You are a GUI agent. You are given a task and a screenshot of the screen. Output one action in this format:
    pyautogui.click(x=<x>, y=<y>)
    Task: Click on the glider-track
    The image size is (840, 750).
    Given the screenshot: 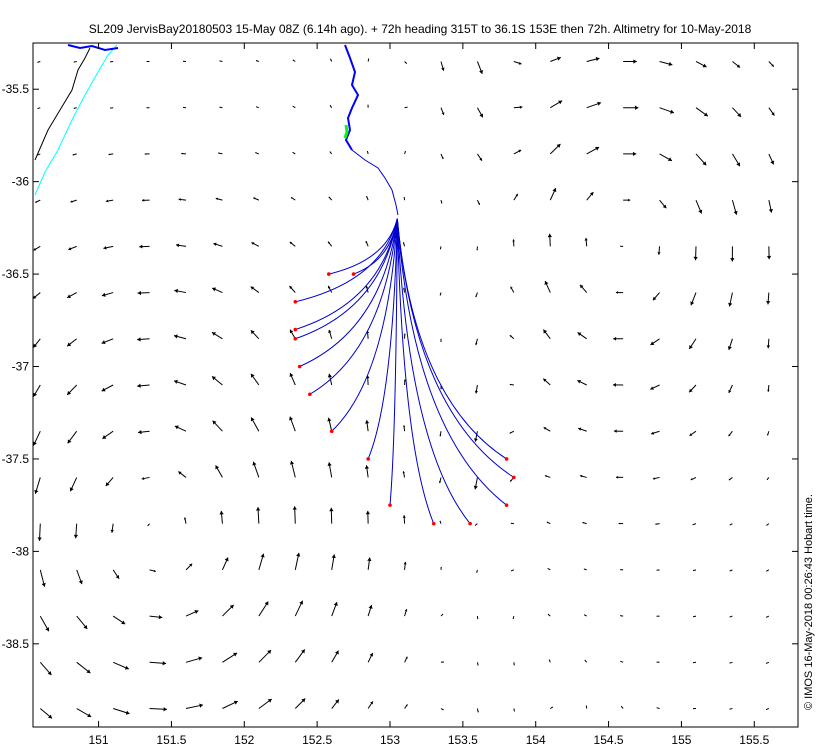 What is the action you would take?
    pyautogui.click(x=352, y=97)
    